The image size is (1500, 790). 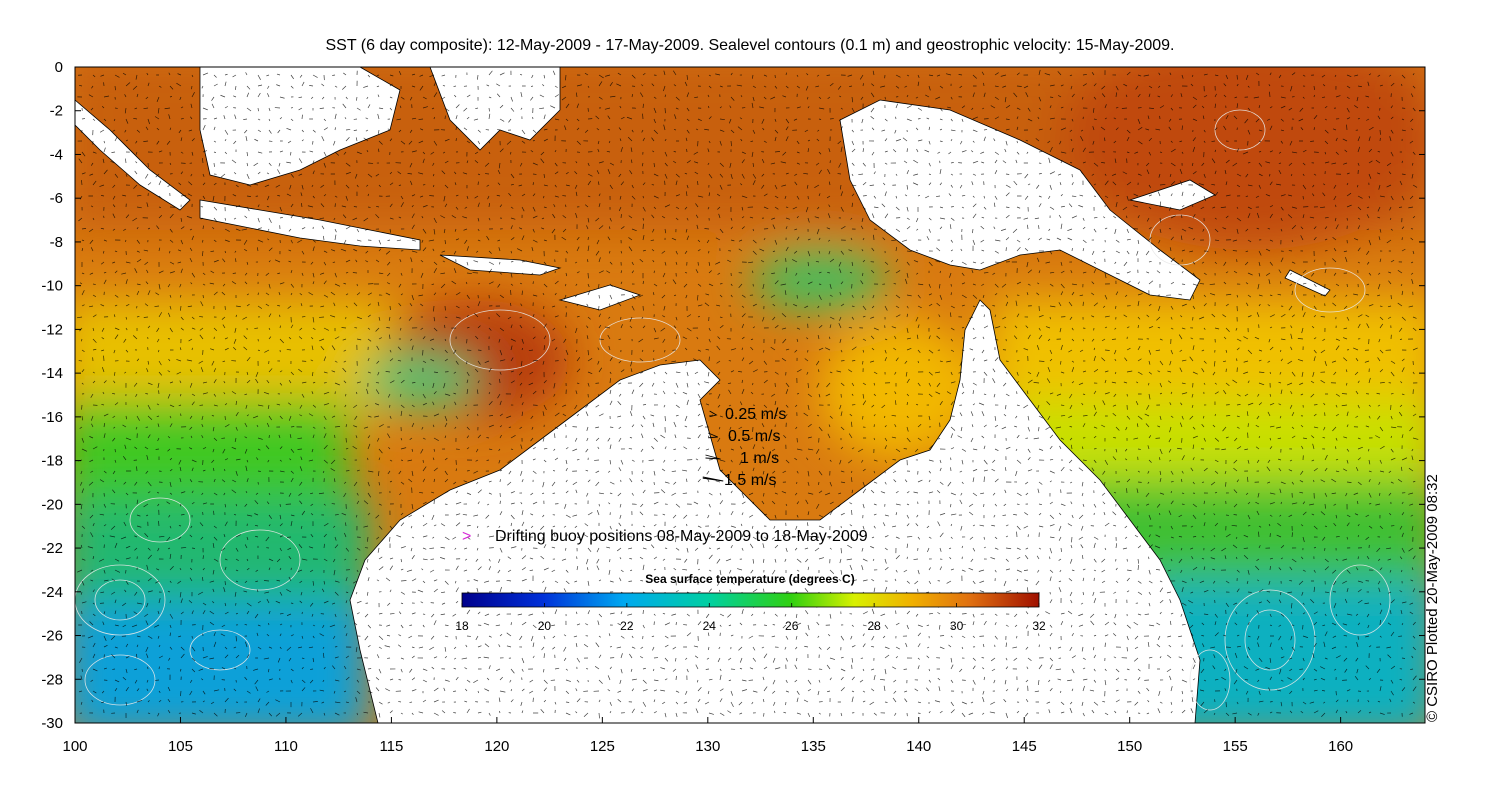 I want to click on colorbar-tick-label: 30, so click(x=957, y=626).